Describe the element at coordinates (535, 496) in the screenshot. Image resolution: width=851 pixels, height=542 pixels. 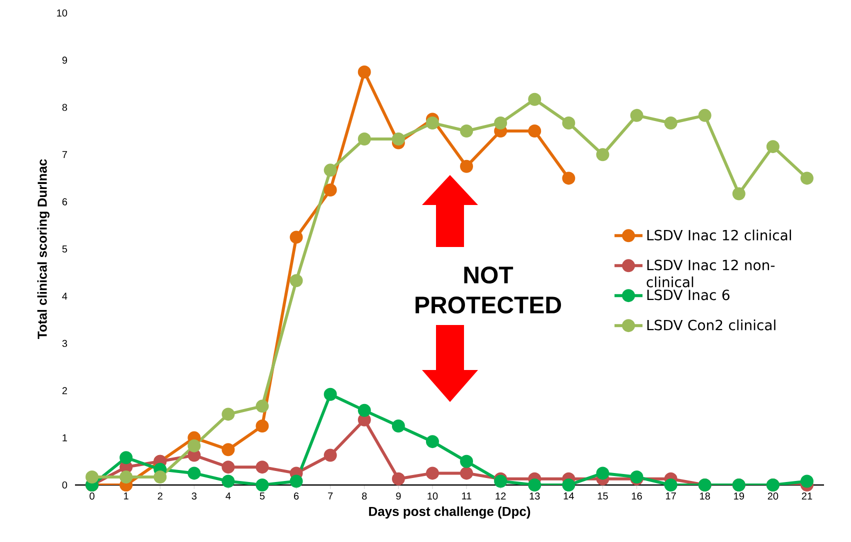
I see `x-tick-label: 13` at that location.